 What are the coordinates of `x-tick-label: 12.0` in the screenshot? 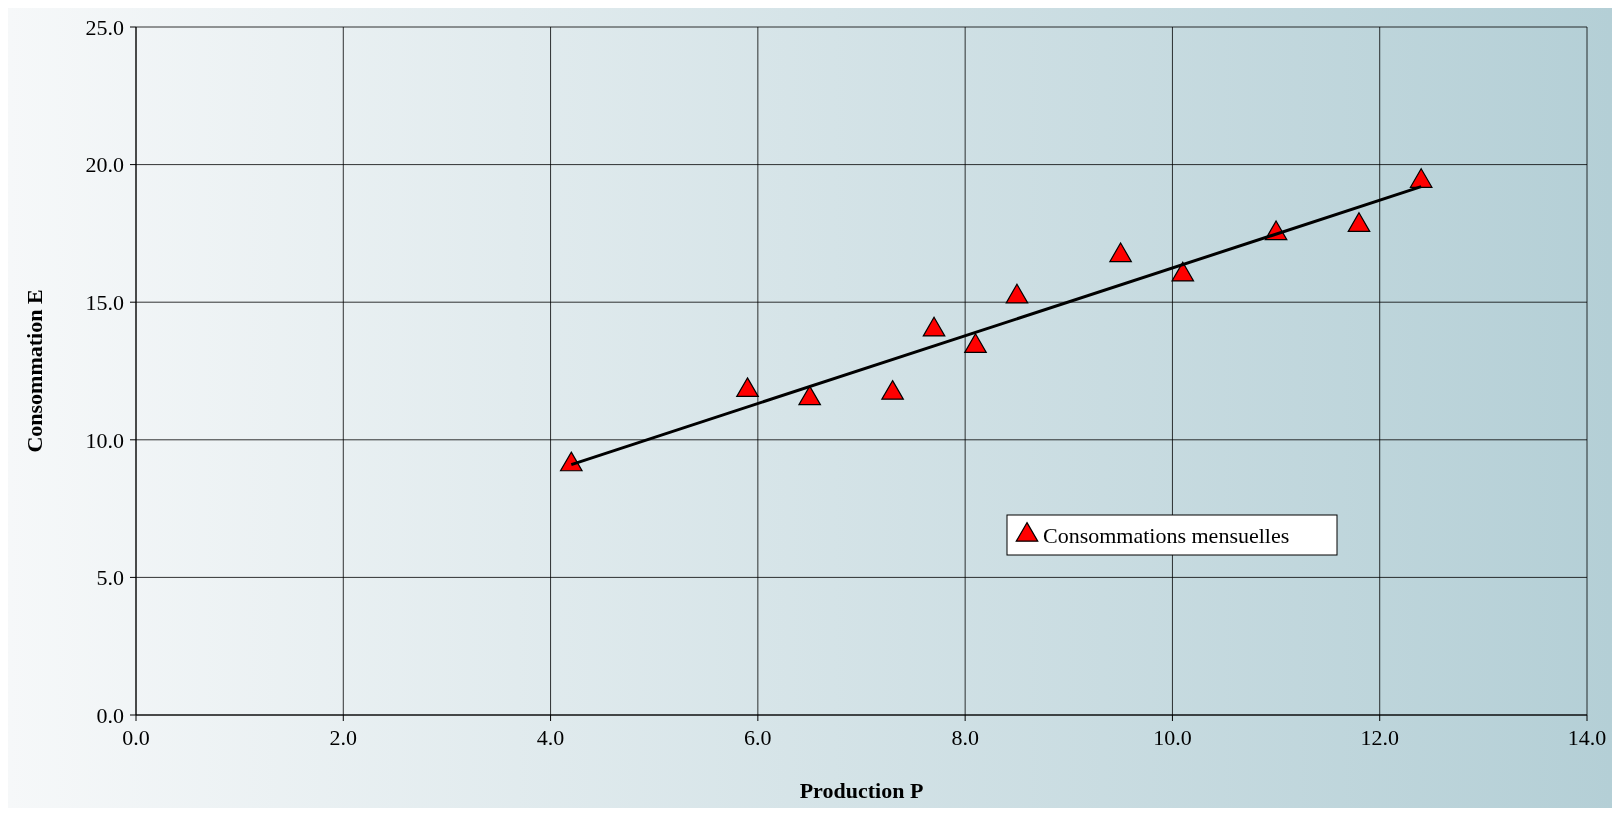 It's located at (1379, 737).